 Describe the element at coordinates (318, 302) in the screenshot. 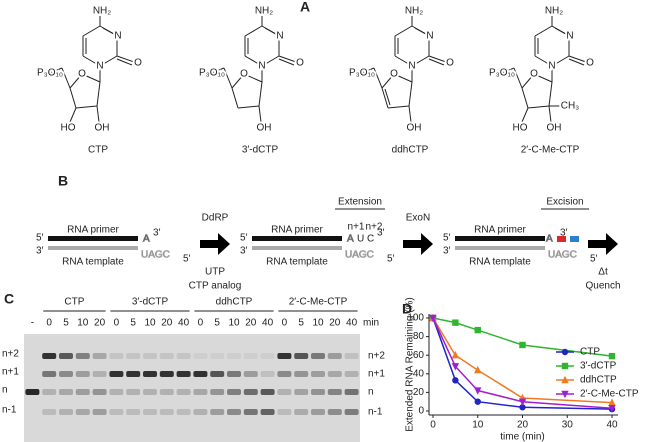

I see `group-label: 2′-C-Me-CTP` at that location.